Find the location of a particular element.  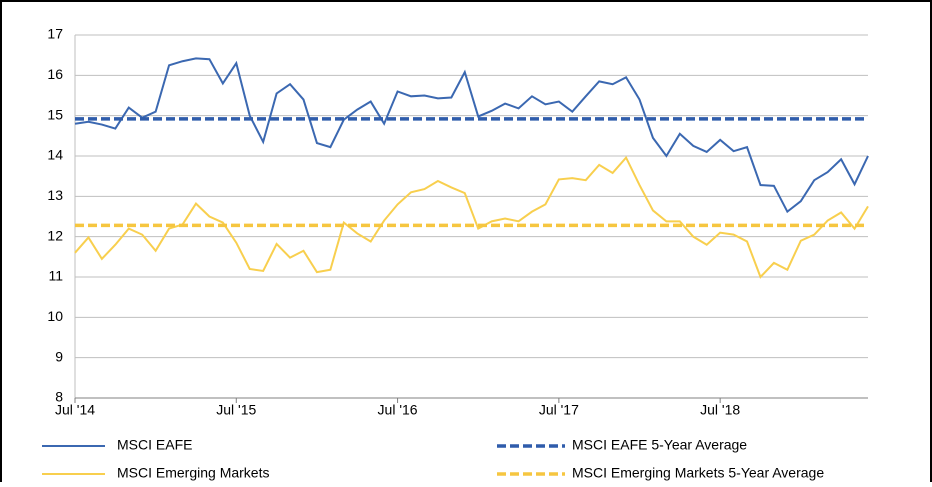

x-tick-label: Jul '16 is located at coordinates (398, 410).